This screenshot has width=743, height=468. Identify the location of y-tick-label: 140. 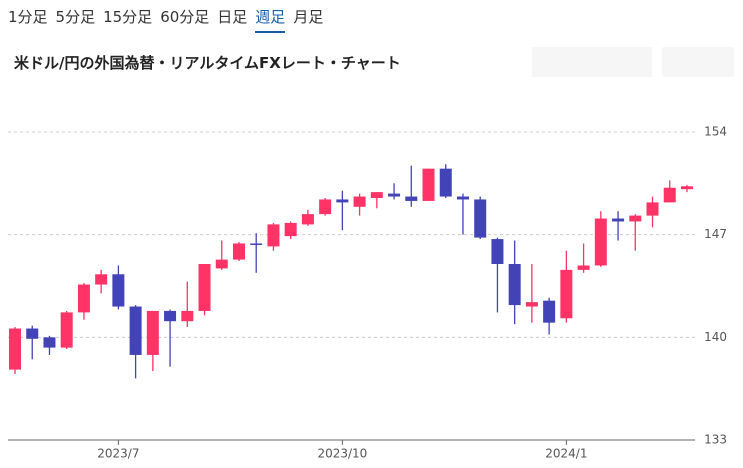
(715, 337).